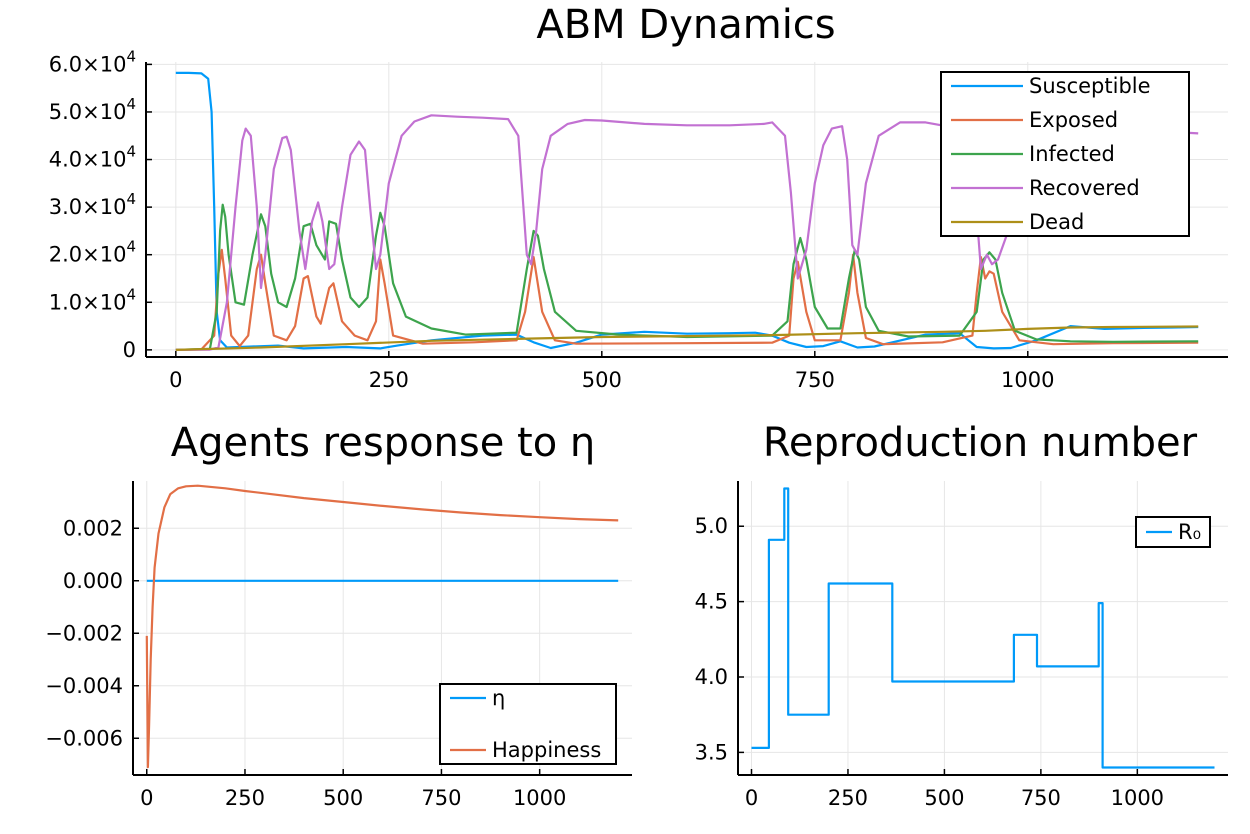  I want to click on reproduction-number-y-tick-label: 3.5, so click(711, 752).